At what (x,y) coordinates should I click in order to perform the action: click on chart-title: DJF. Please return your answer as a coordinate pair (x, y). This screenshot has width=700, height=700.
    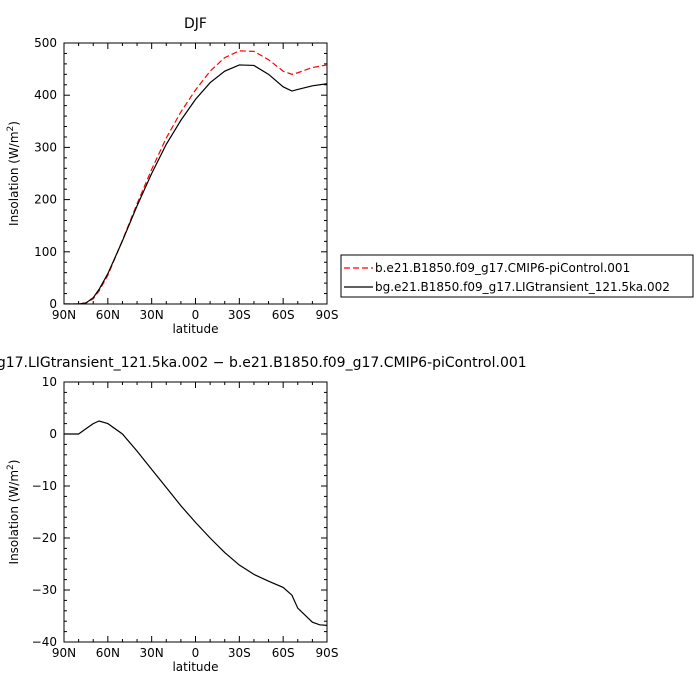
    Looking at the image, I should click on (195, 24).